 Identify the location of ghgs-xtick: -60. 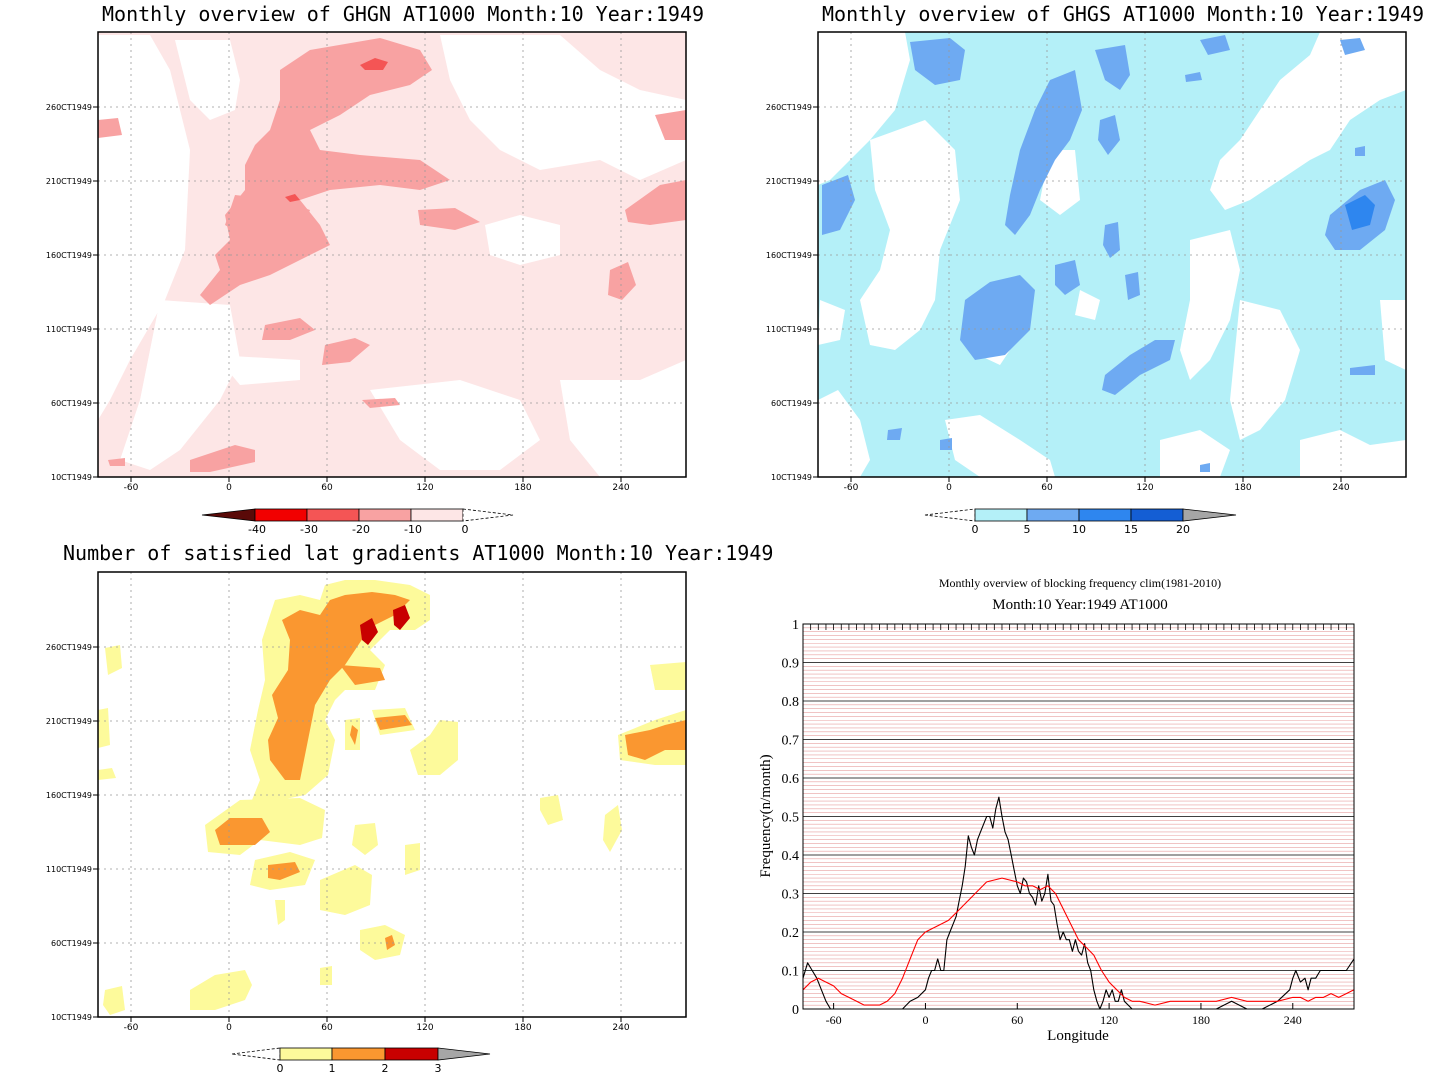
(851, 488).